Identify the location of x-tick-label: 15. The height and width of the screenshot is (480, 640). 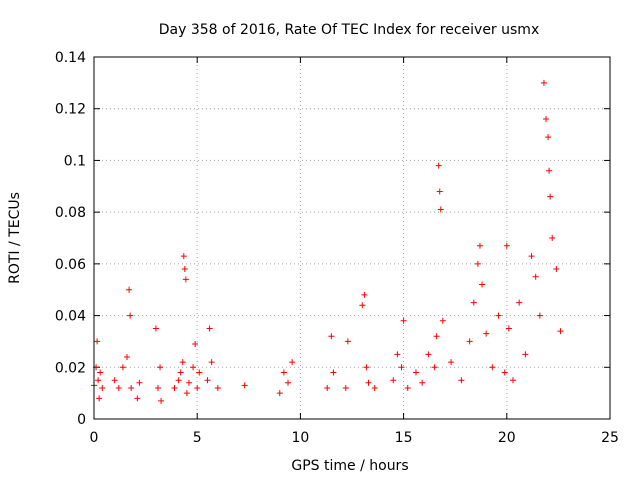
(404, 438).